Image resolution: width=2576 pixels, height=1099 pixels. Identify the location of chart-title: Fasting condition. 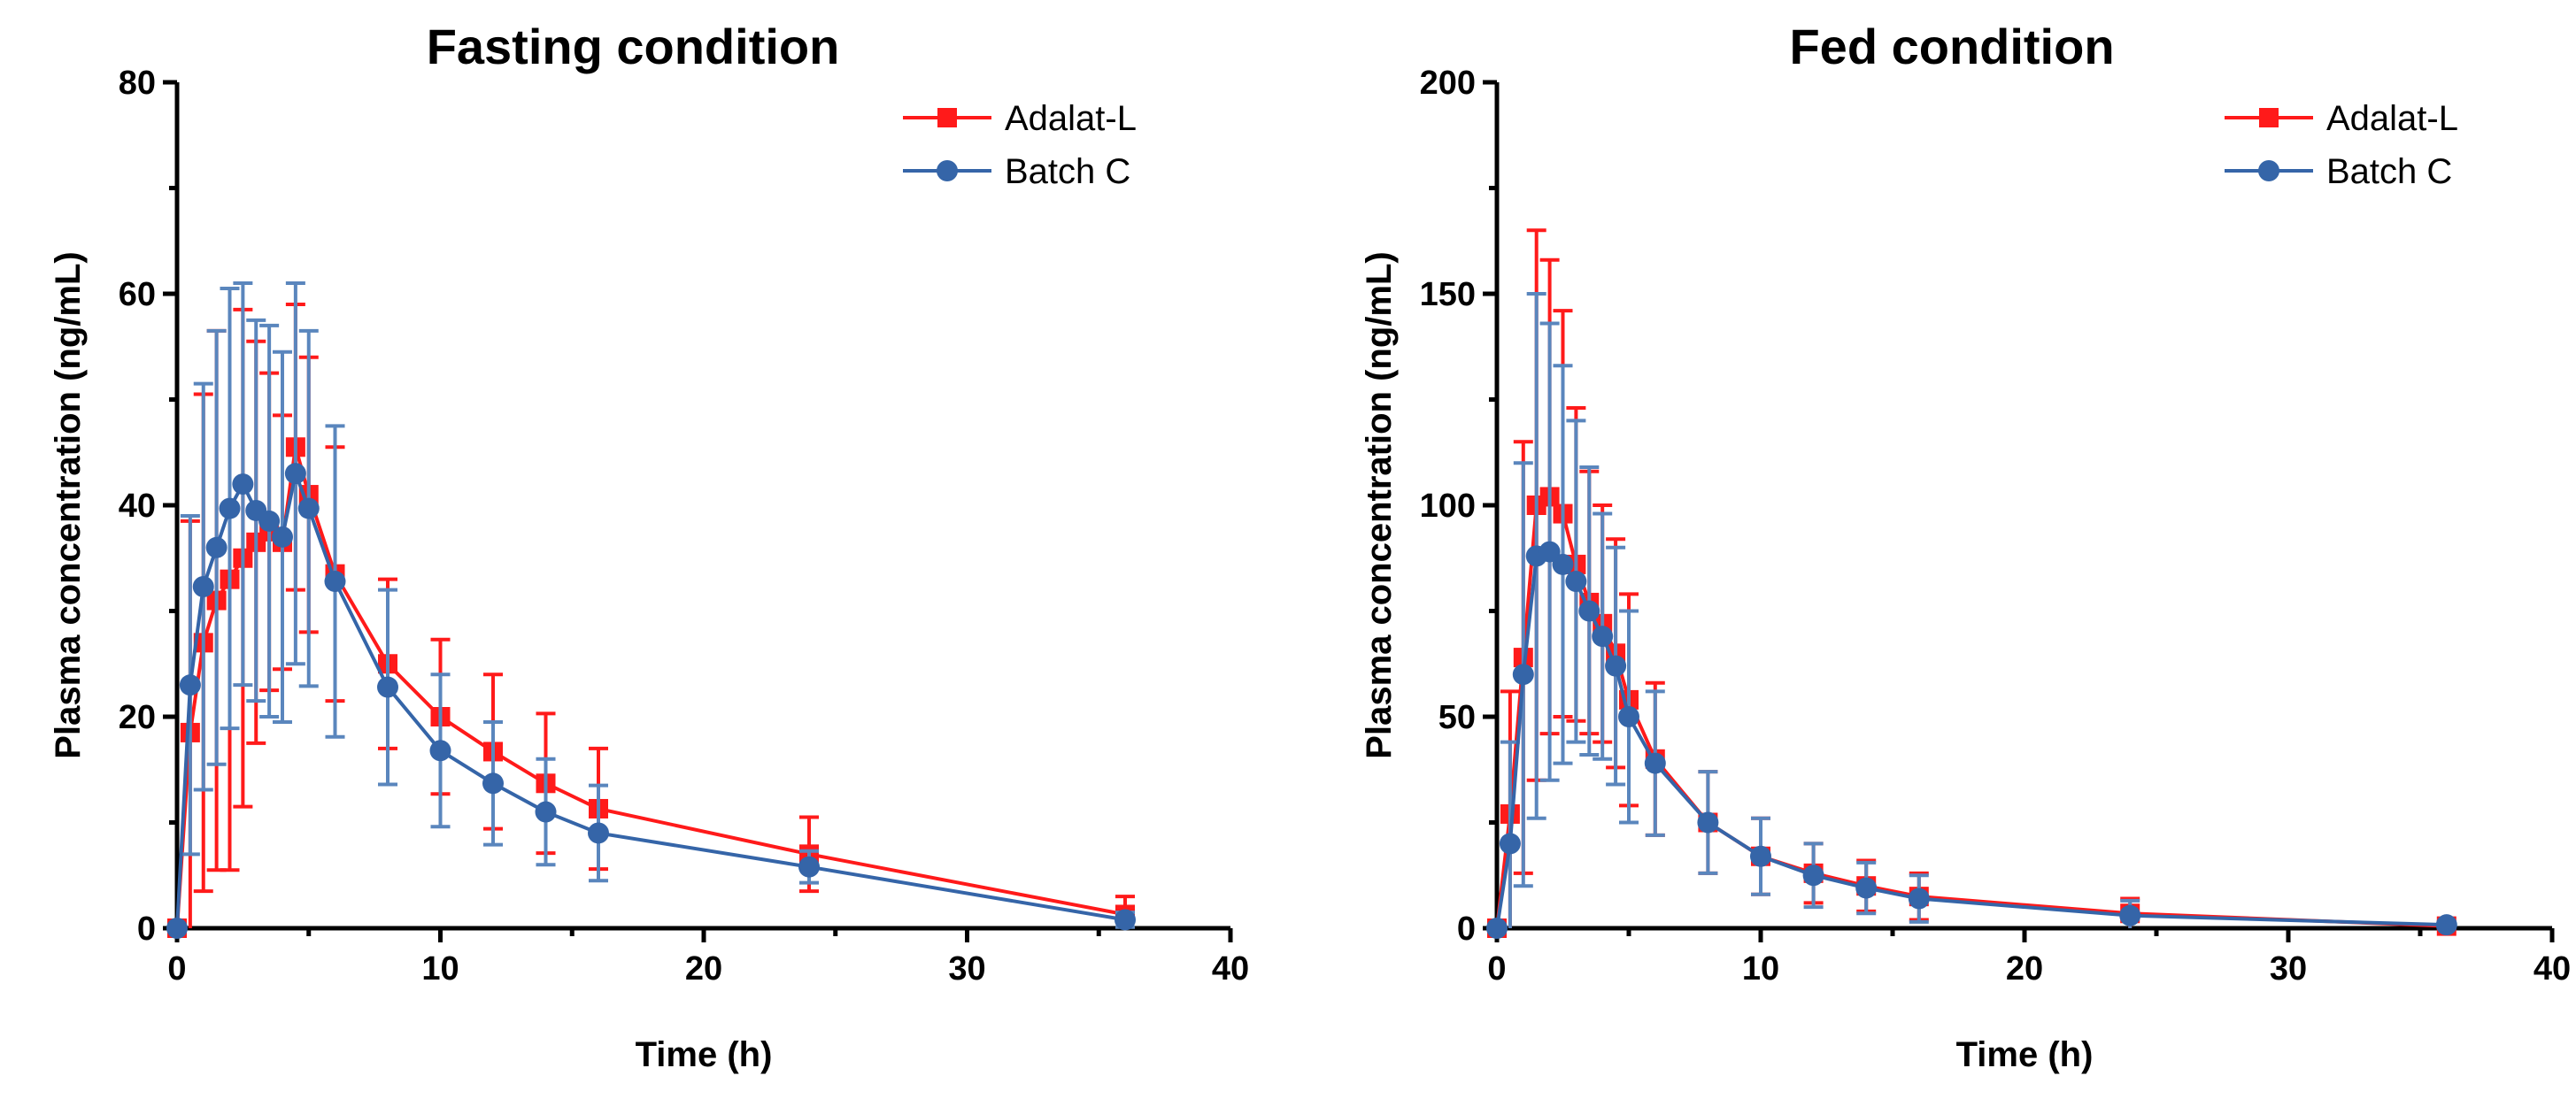
(633, 46).